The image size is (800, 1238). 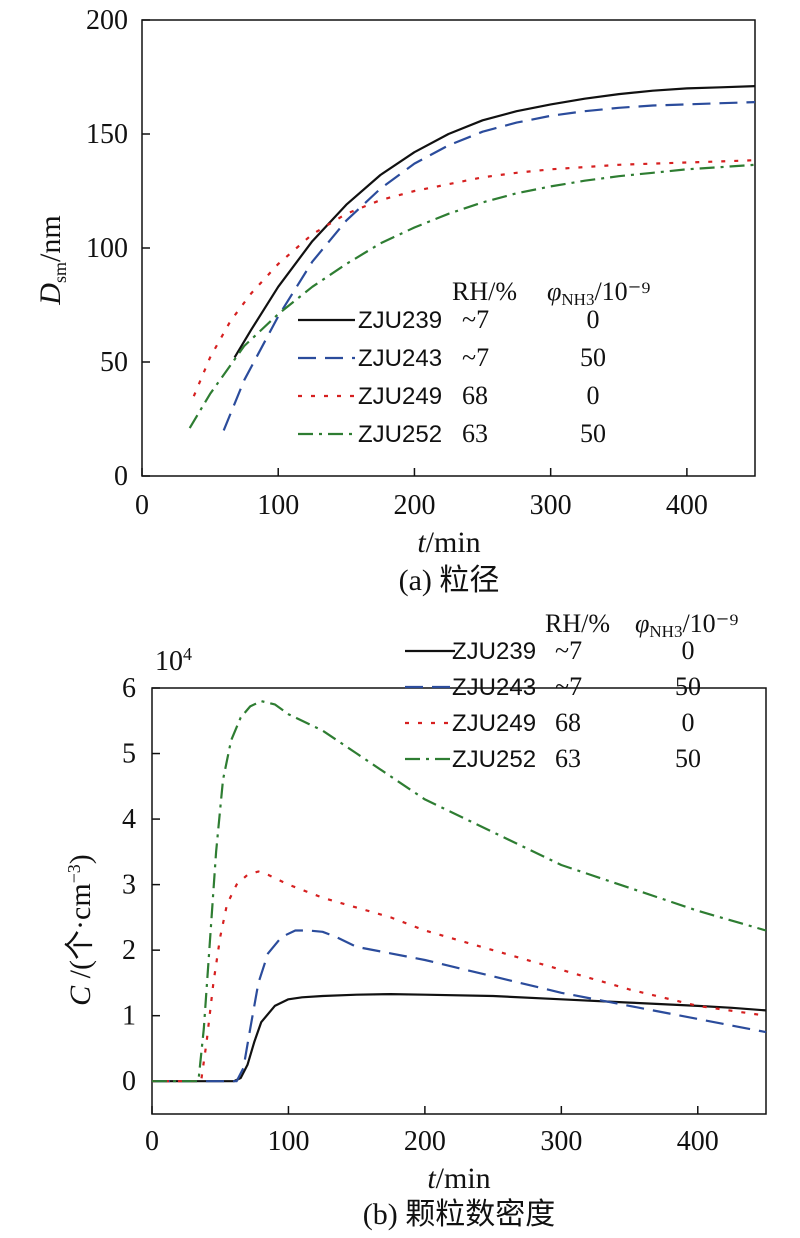 What do you see at coordinates (484, 291) in the screenshot?
I see `legend-header-rh-a: RH/%` at bounding box center [484, 291].